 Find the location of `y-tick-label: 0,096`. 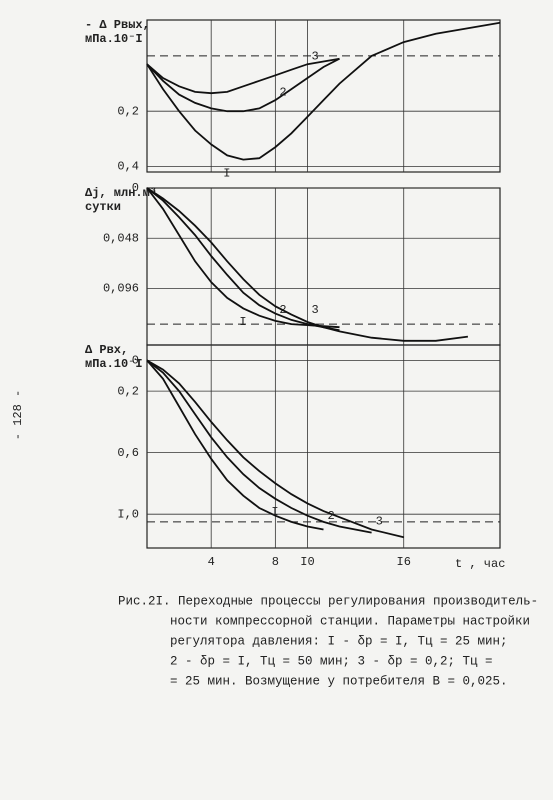

y-tick-label: 0,096 is located at coordinates (121, 289).